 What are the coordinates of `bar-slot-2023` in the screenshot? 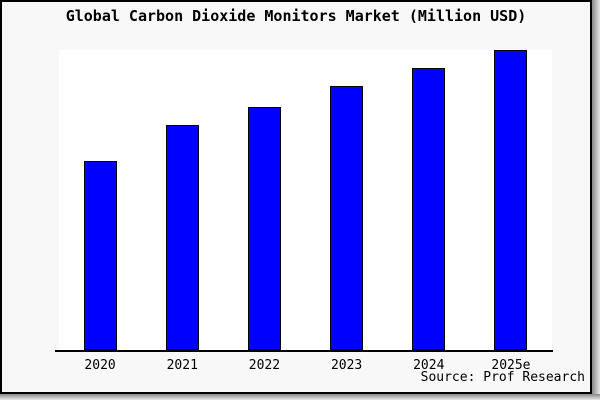 It's located at (347, 200).